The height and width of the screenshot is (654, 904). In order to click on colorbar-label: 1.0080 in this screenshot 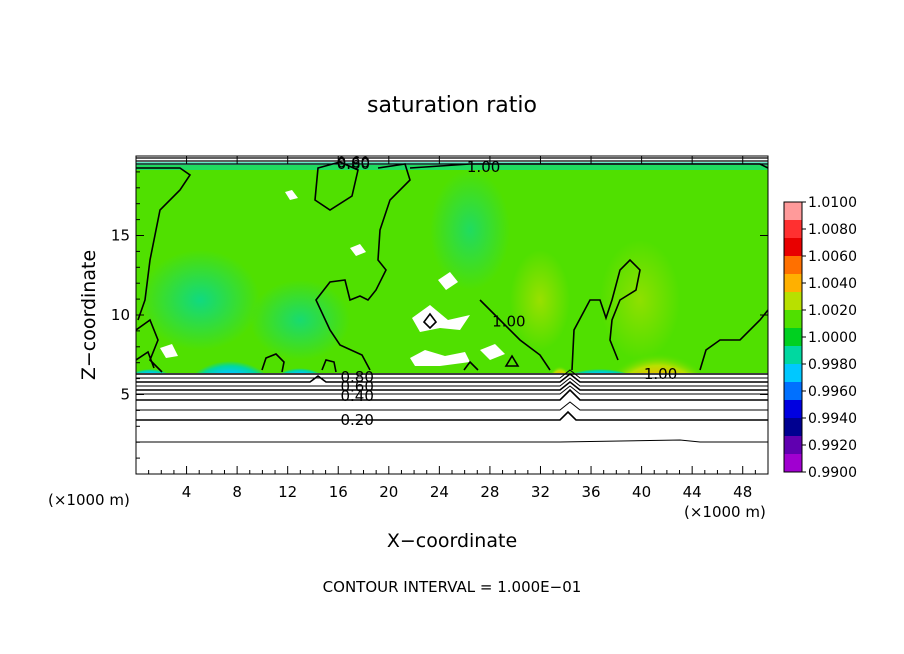, I will do `click(832, 230)`.